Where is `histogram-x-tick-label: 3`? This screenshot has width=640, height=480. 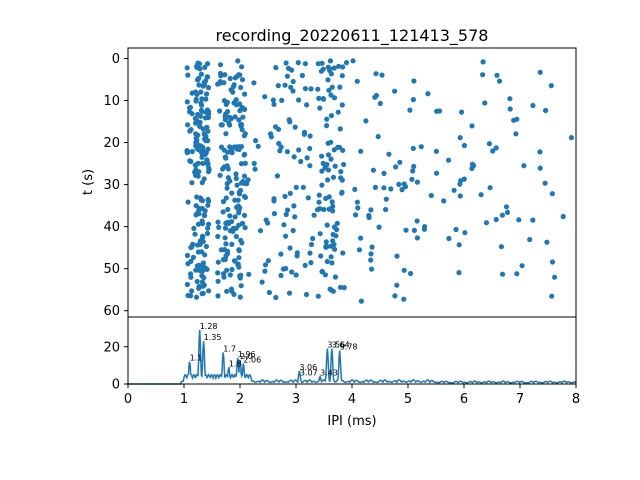 histogram-x-tick-label: 3 is located at coordinates (296, 399).